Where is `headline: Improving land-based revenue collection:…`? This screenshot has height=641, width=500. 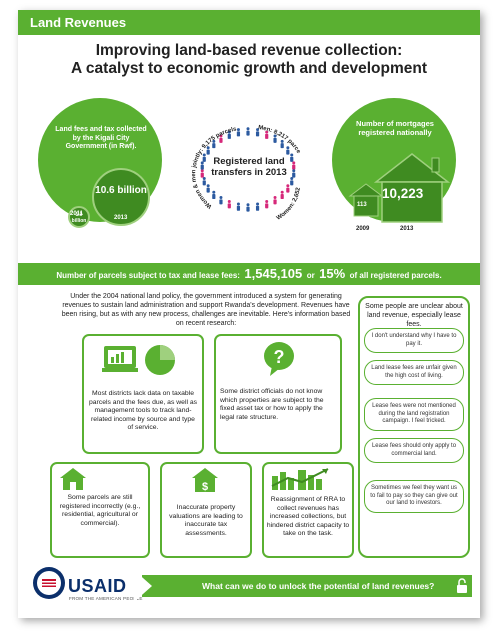 headline: Improving land-based revenue collection:… is located at coordinates (249, 60).